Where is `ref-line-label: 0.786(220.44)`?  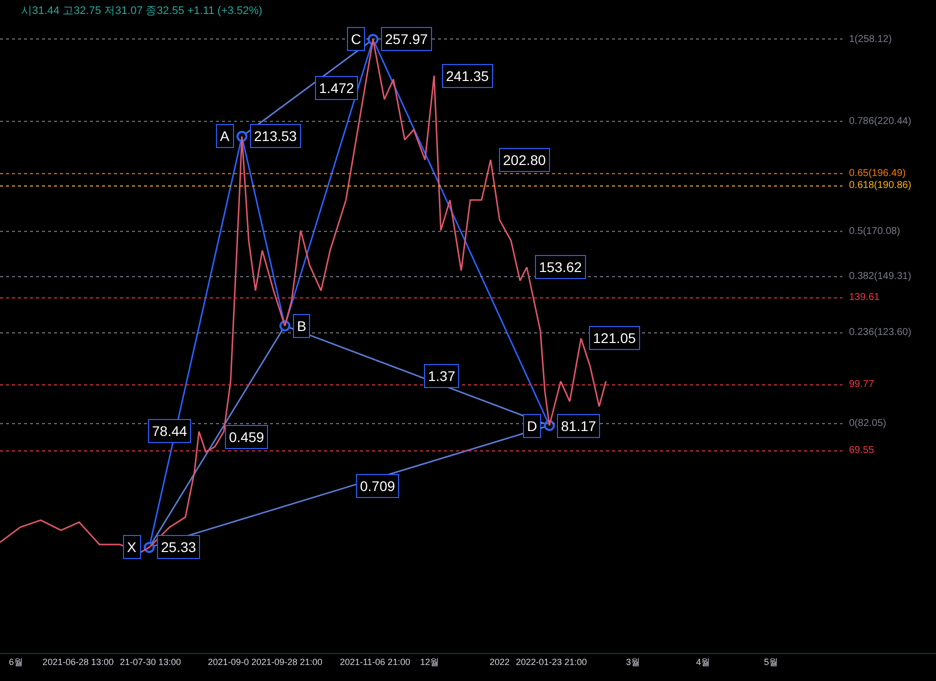 ref-line-label: 0.786(220.44) is located at coordinates (880, 121).